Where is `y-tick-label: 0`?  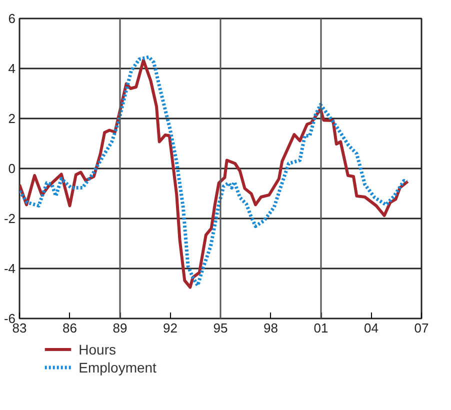 y-tick-label: 0 is located at coordinates (12, 168).